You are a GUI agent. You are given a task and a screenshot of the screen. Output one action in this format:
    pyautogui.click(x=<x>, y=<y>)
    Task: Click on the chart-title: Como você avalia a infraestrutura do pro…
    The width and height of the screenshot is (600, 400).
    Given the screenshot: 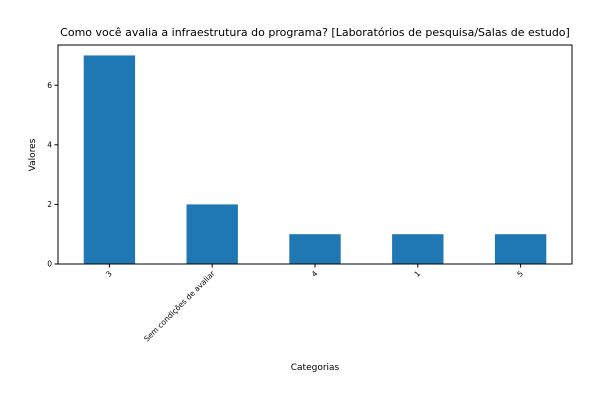 What is the action you would take?
    pyautogui.click(x=315, y=32)
    